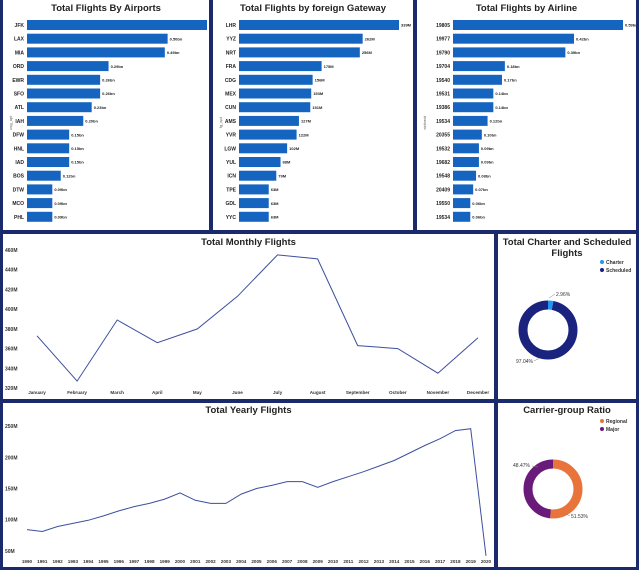 The height and width of the screenshot is (570, 639). What do you see at coordinates (11, 330) in the screenshot?
I see `y-tick-label: 380M` at bounding box center [11, 330].